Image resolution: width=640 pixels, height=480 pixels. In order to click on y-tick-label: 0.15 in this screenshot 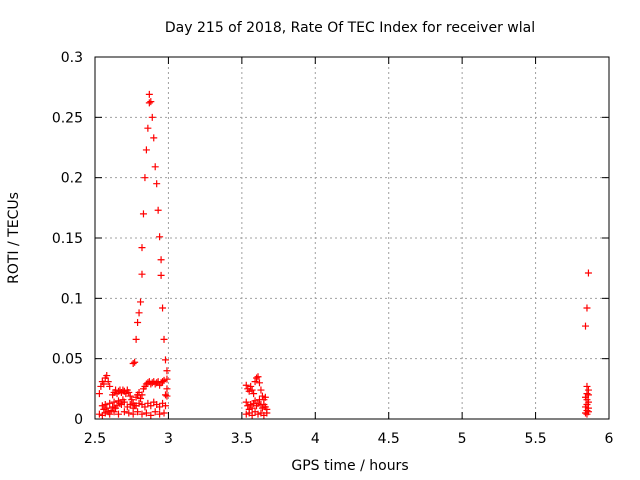, I will do `click(67, 239)`.